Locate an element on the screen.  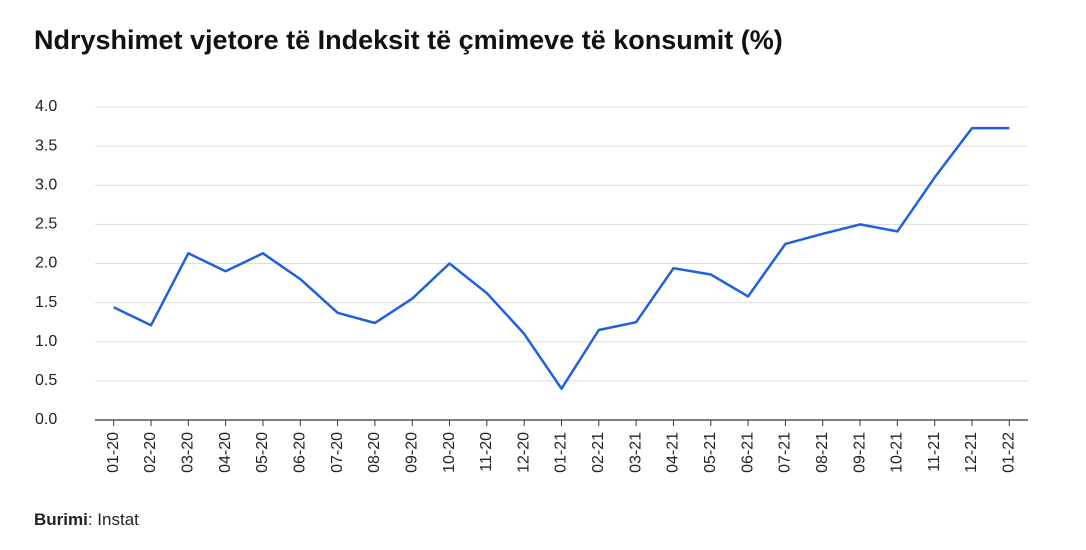
x-tick-label: 06-20 is located at coordinates (299, 452).